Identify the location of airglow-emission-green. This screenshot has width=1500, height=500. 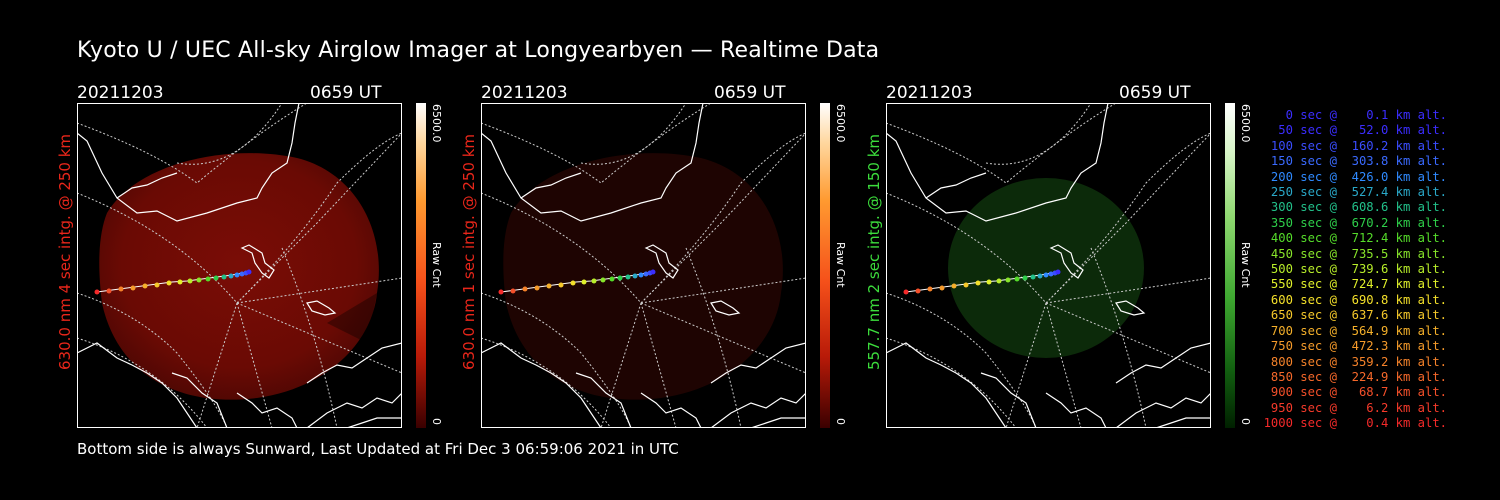
(1046, 268).